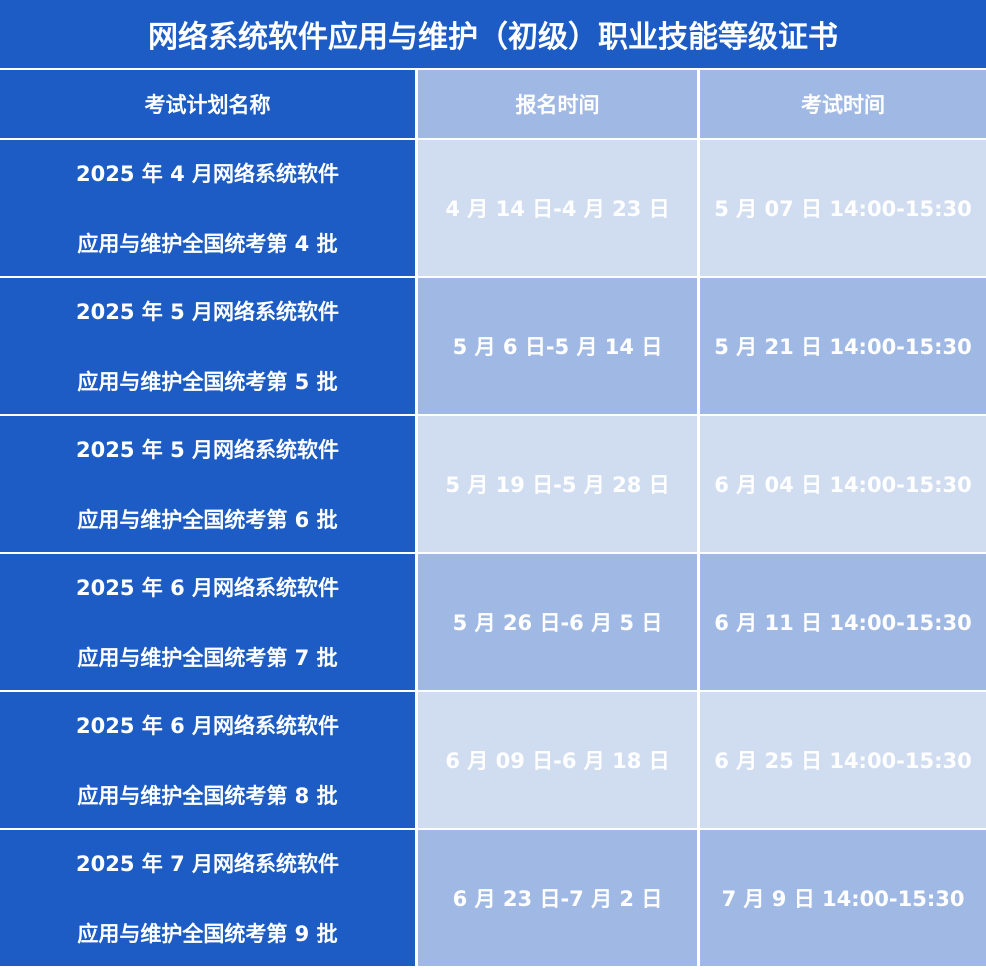  What do you see at coordinates (207, 760) in the screenshot?
I see `plan-name-cell: 2025 年 6 月网络系统软件 应用与维护全国统考第 8 批` at bounding box center [207, 760].